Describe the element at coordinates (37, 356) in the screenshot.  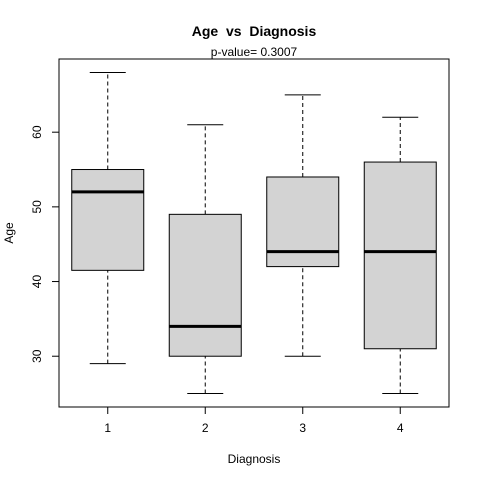
I see `y-tick-label: 30` at that location.